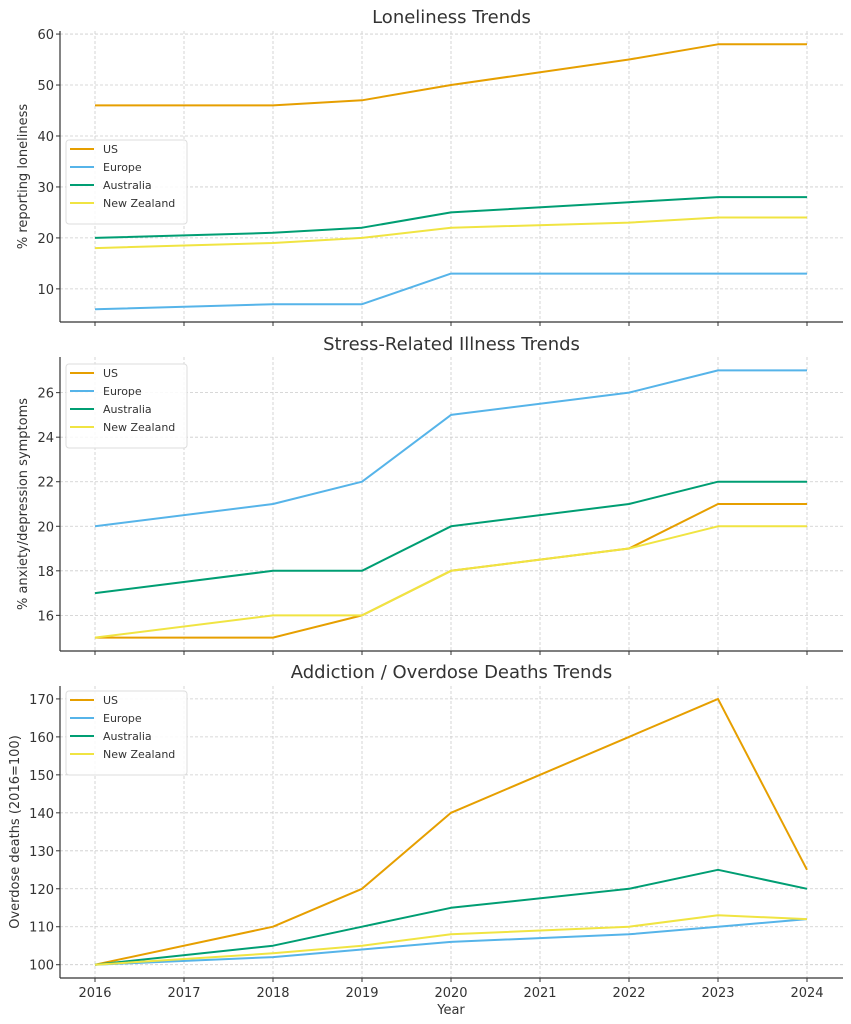  Describe the element at coordinates (183, 993) in the screenshot. I see `x-tick-label: 2017` at that location.